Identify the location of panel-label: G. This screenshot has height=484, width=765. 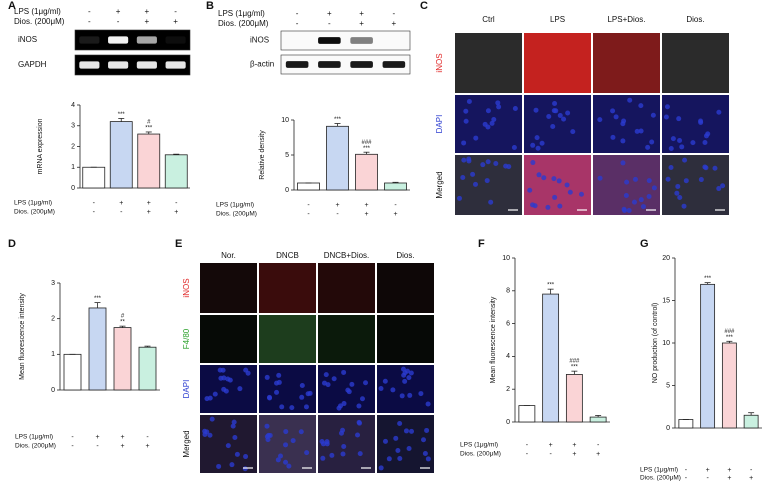
(644, 244).